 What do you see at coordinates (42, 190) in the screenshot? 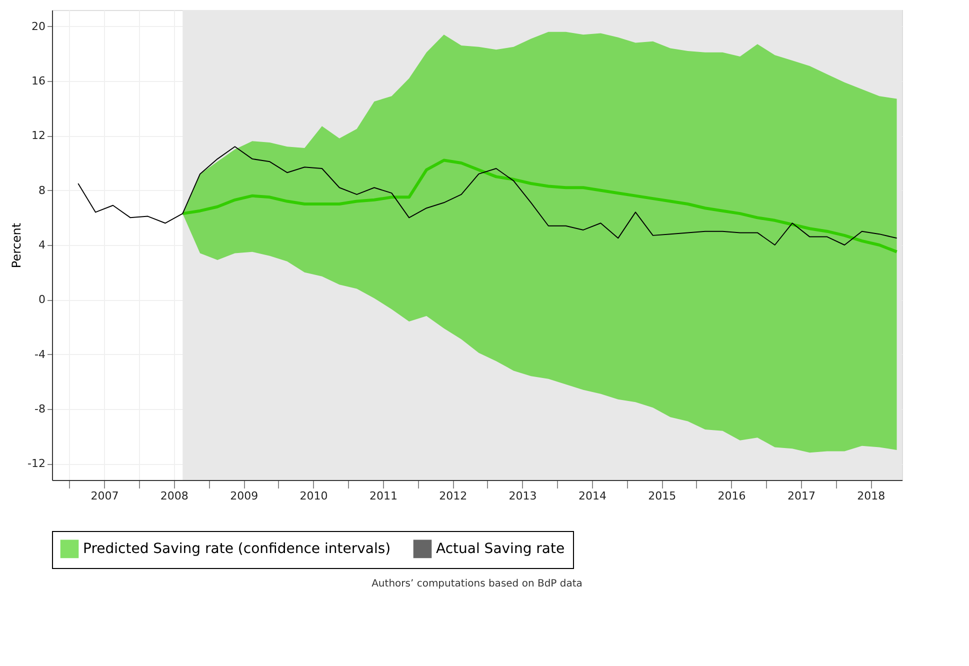
I see `y-tick-label: 8` at bounding box center [42, 190].